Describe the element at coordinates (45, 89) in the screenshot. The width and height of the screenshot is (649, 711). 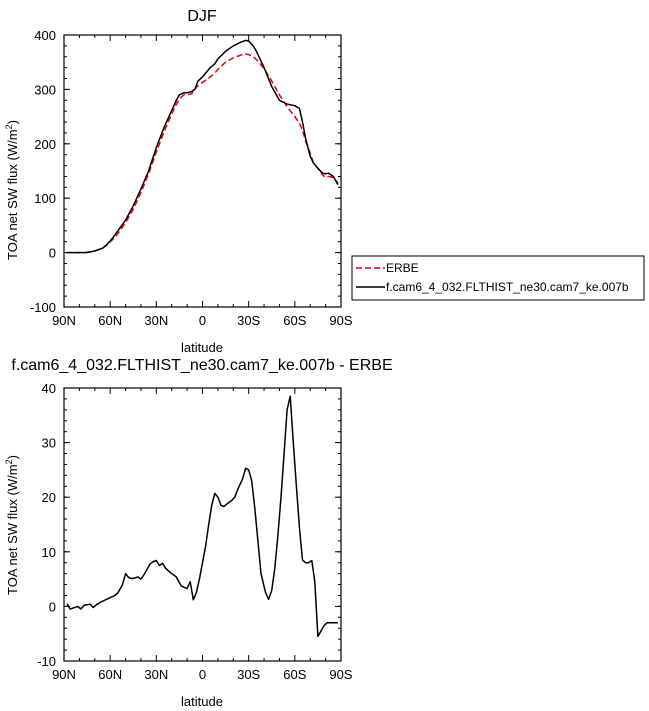
I see `top-y-tick-label: 300` at that location.